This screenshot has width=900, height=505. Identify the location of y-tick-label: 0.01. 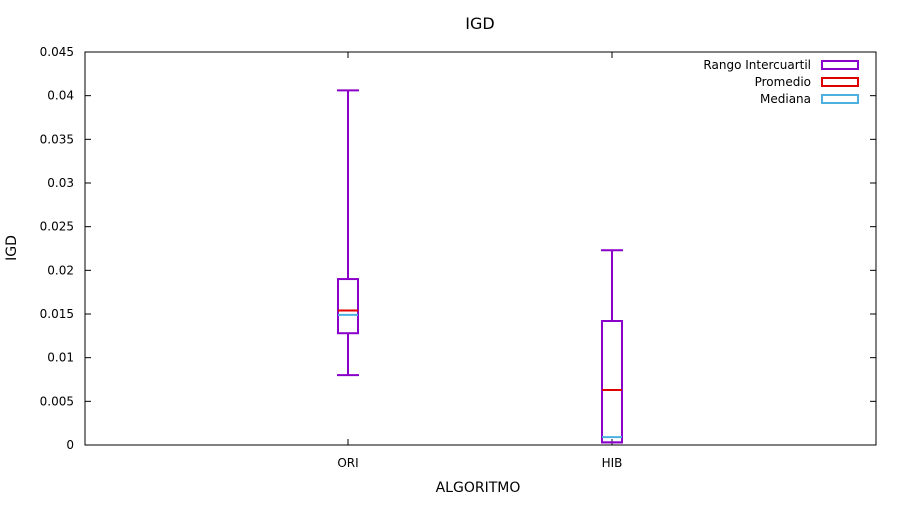
(60, 358).